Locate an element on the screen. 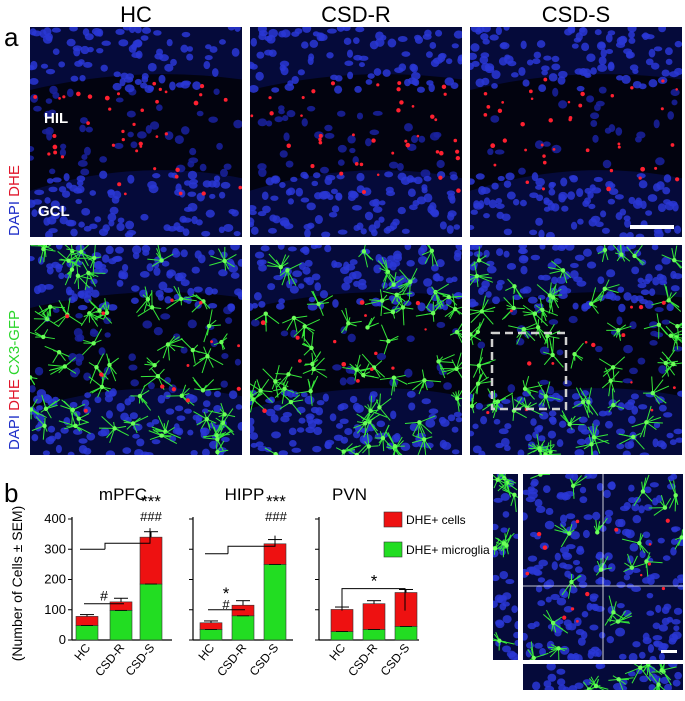  orthogonal-bottom-view is located at coordinates (603, 677).